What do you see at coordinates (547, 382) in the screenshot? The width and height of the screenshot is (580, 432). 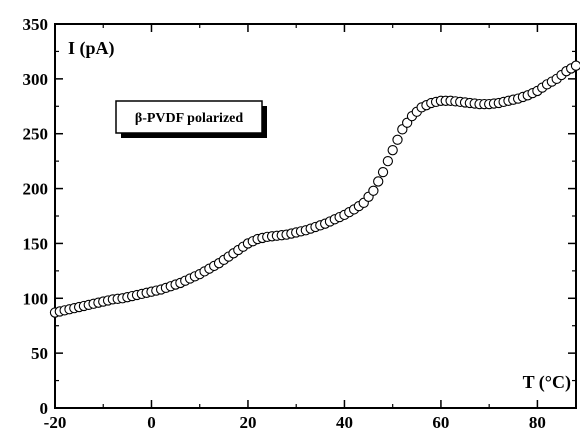 I see `x-axis-title: T (°C)` at bounding box center [547, 382].